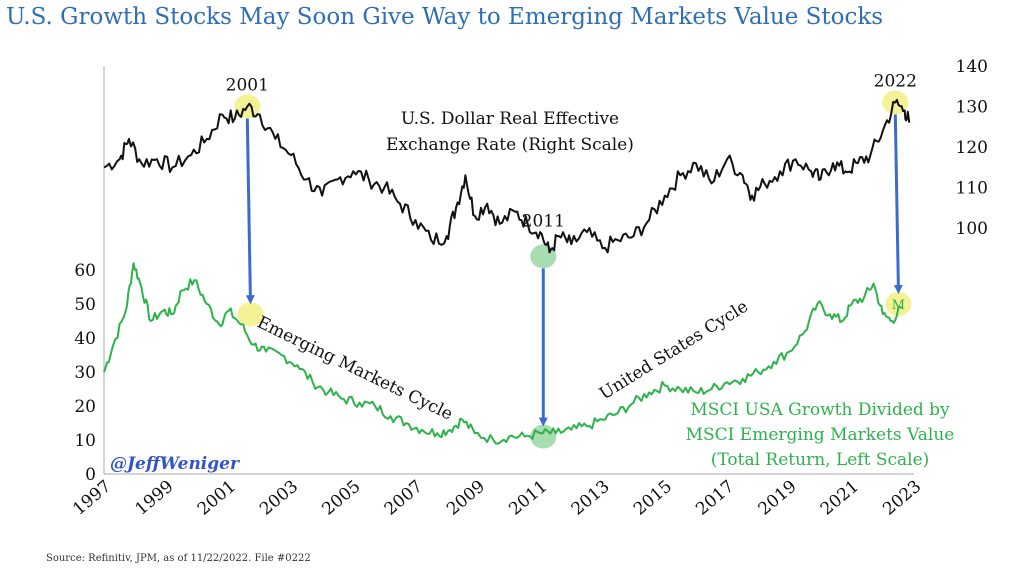  Describe the element at coordinates (85, 407) in the screenshot. I see `y-left-tick-label: 20` at that location.